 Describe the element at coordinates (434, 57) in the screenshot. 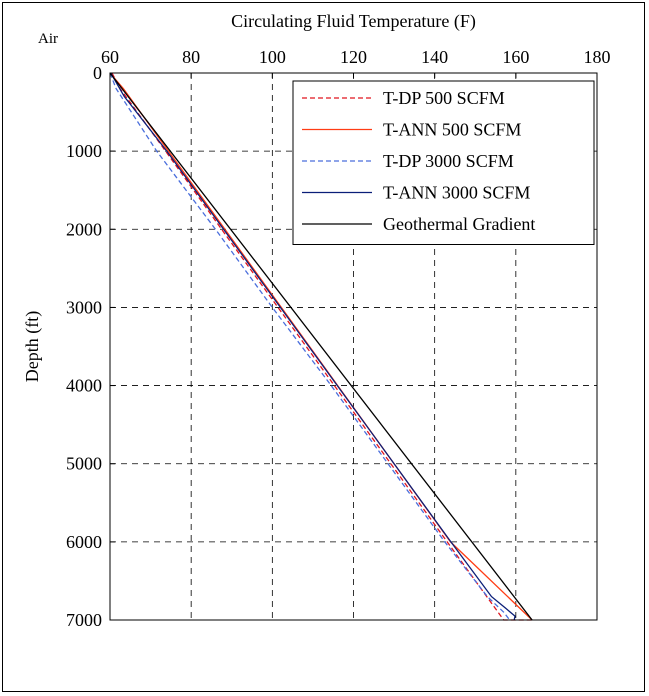

I see `x-tick-label: 140` at that location.